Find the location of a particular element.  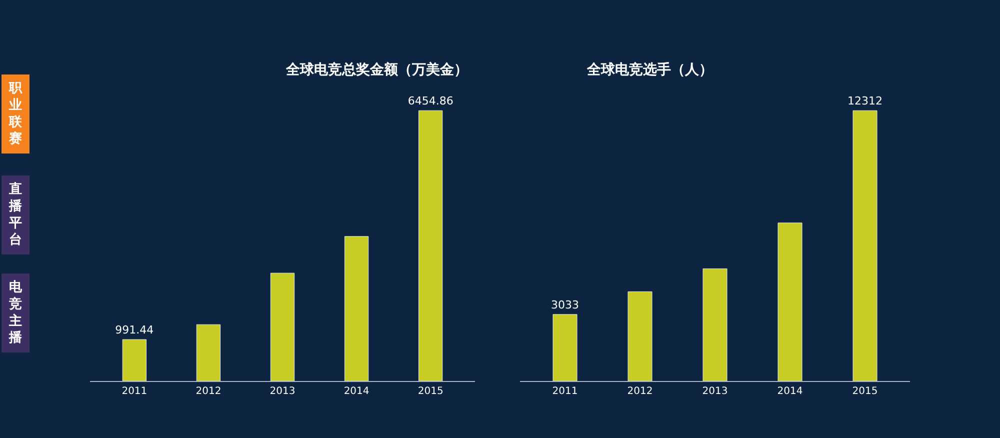

text: 职业联赛 is located at coordinates (15, 114).